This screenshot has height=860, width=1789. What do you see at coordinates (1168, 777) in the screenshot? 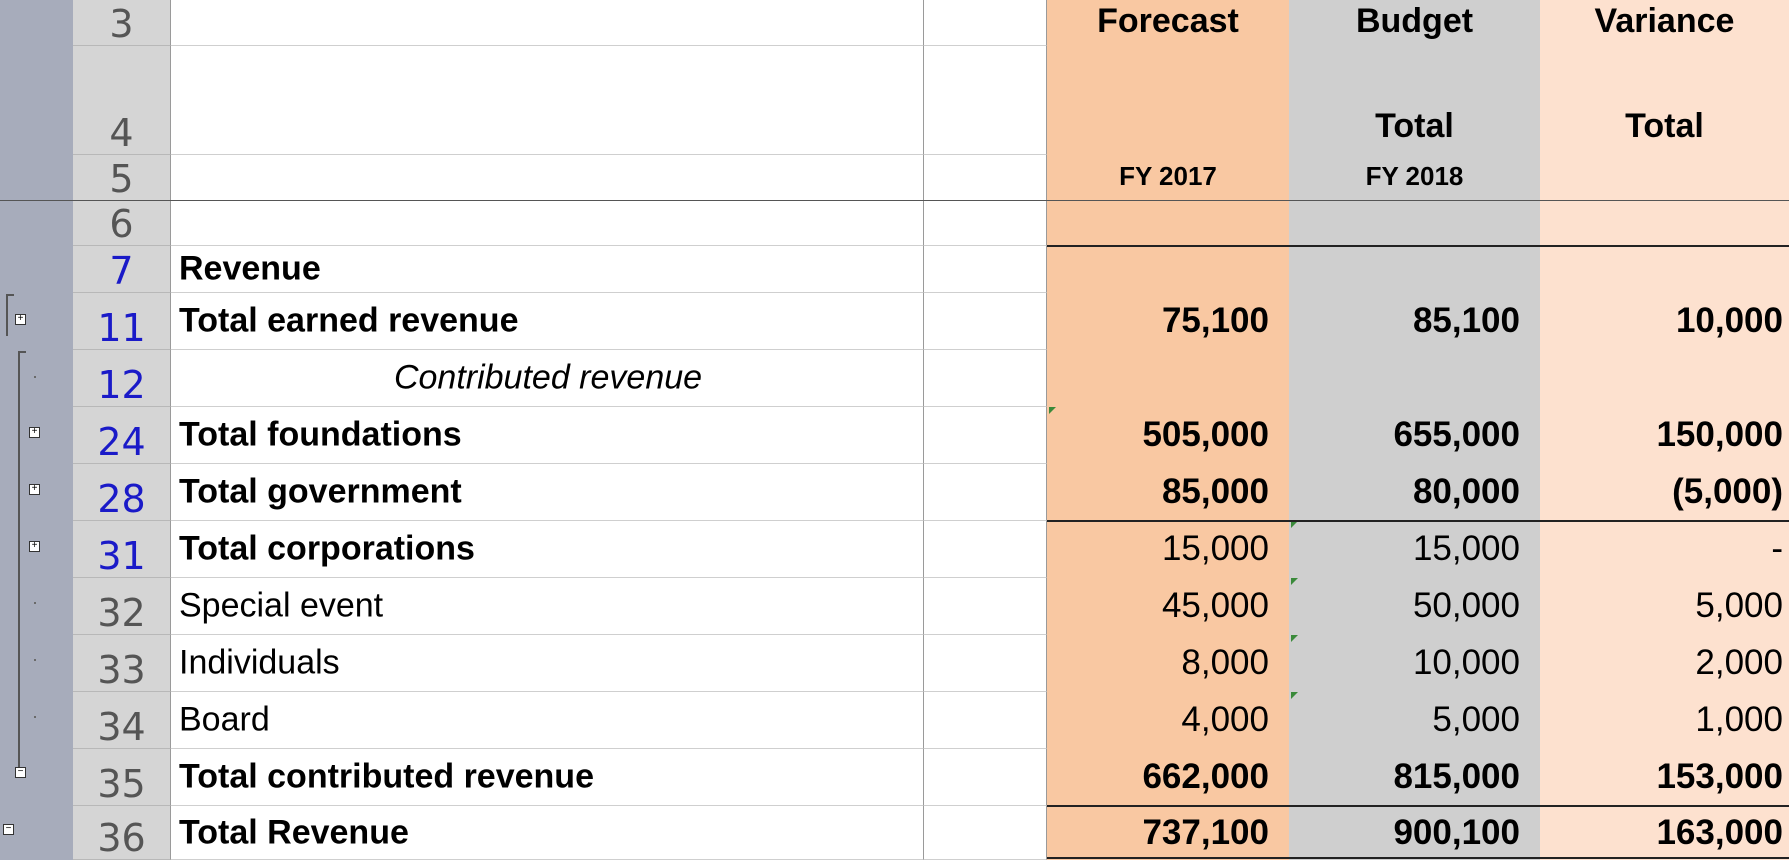
I see `cell-forecast: 662,000` at bounding box center [1168, 777].